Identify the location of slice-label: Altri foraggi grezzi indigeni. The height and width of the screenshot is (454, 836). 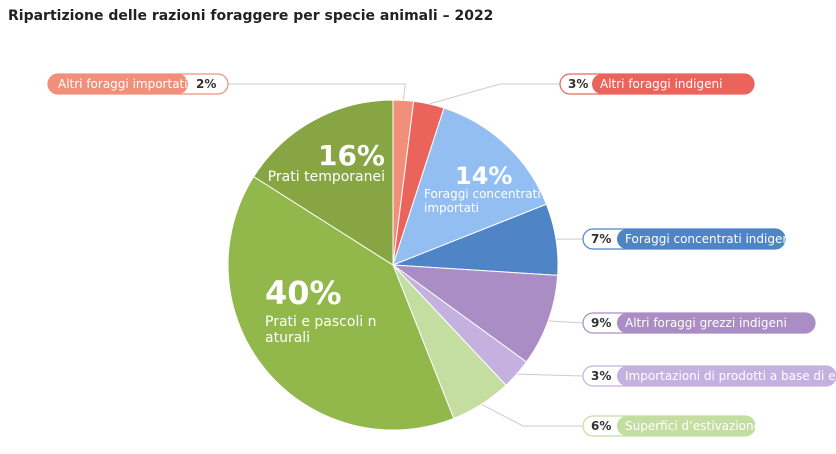
(706, 323).